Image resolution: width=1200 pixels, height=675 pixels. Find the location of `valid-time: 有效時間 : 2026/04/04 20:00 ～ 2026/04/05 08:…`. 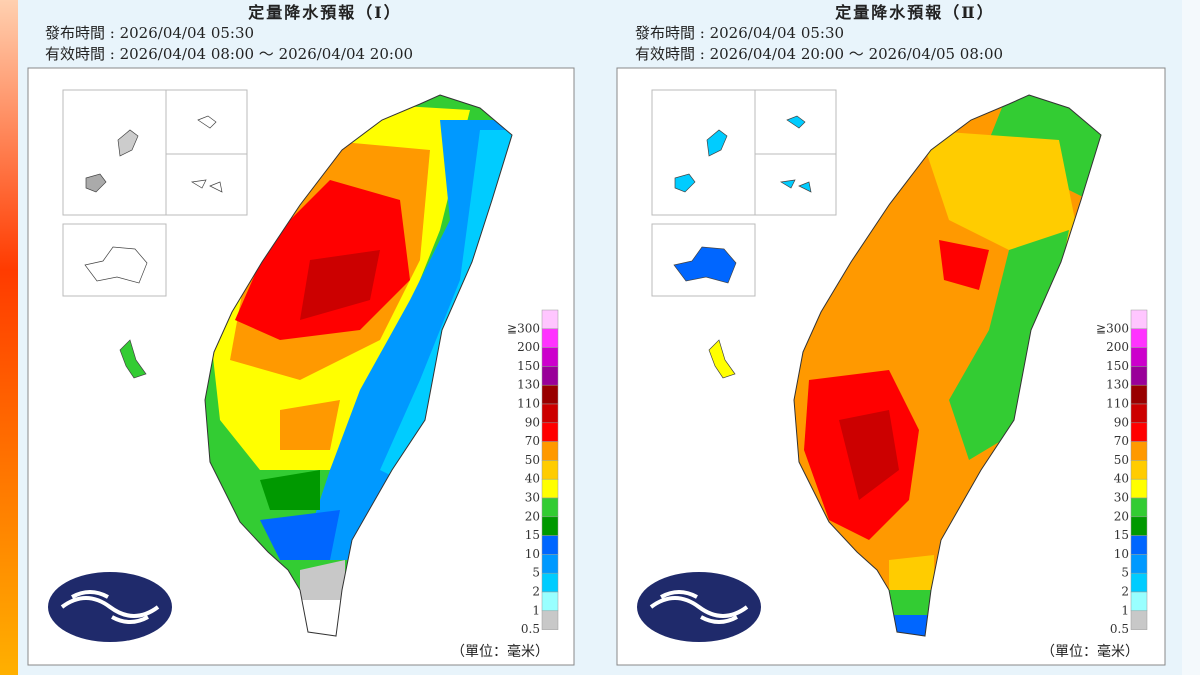

valid-time: 有效時間 : 2026/04/04 20:00 ～ 2026/04/05 08:… is located at coordinates (819, 54).